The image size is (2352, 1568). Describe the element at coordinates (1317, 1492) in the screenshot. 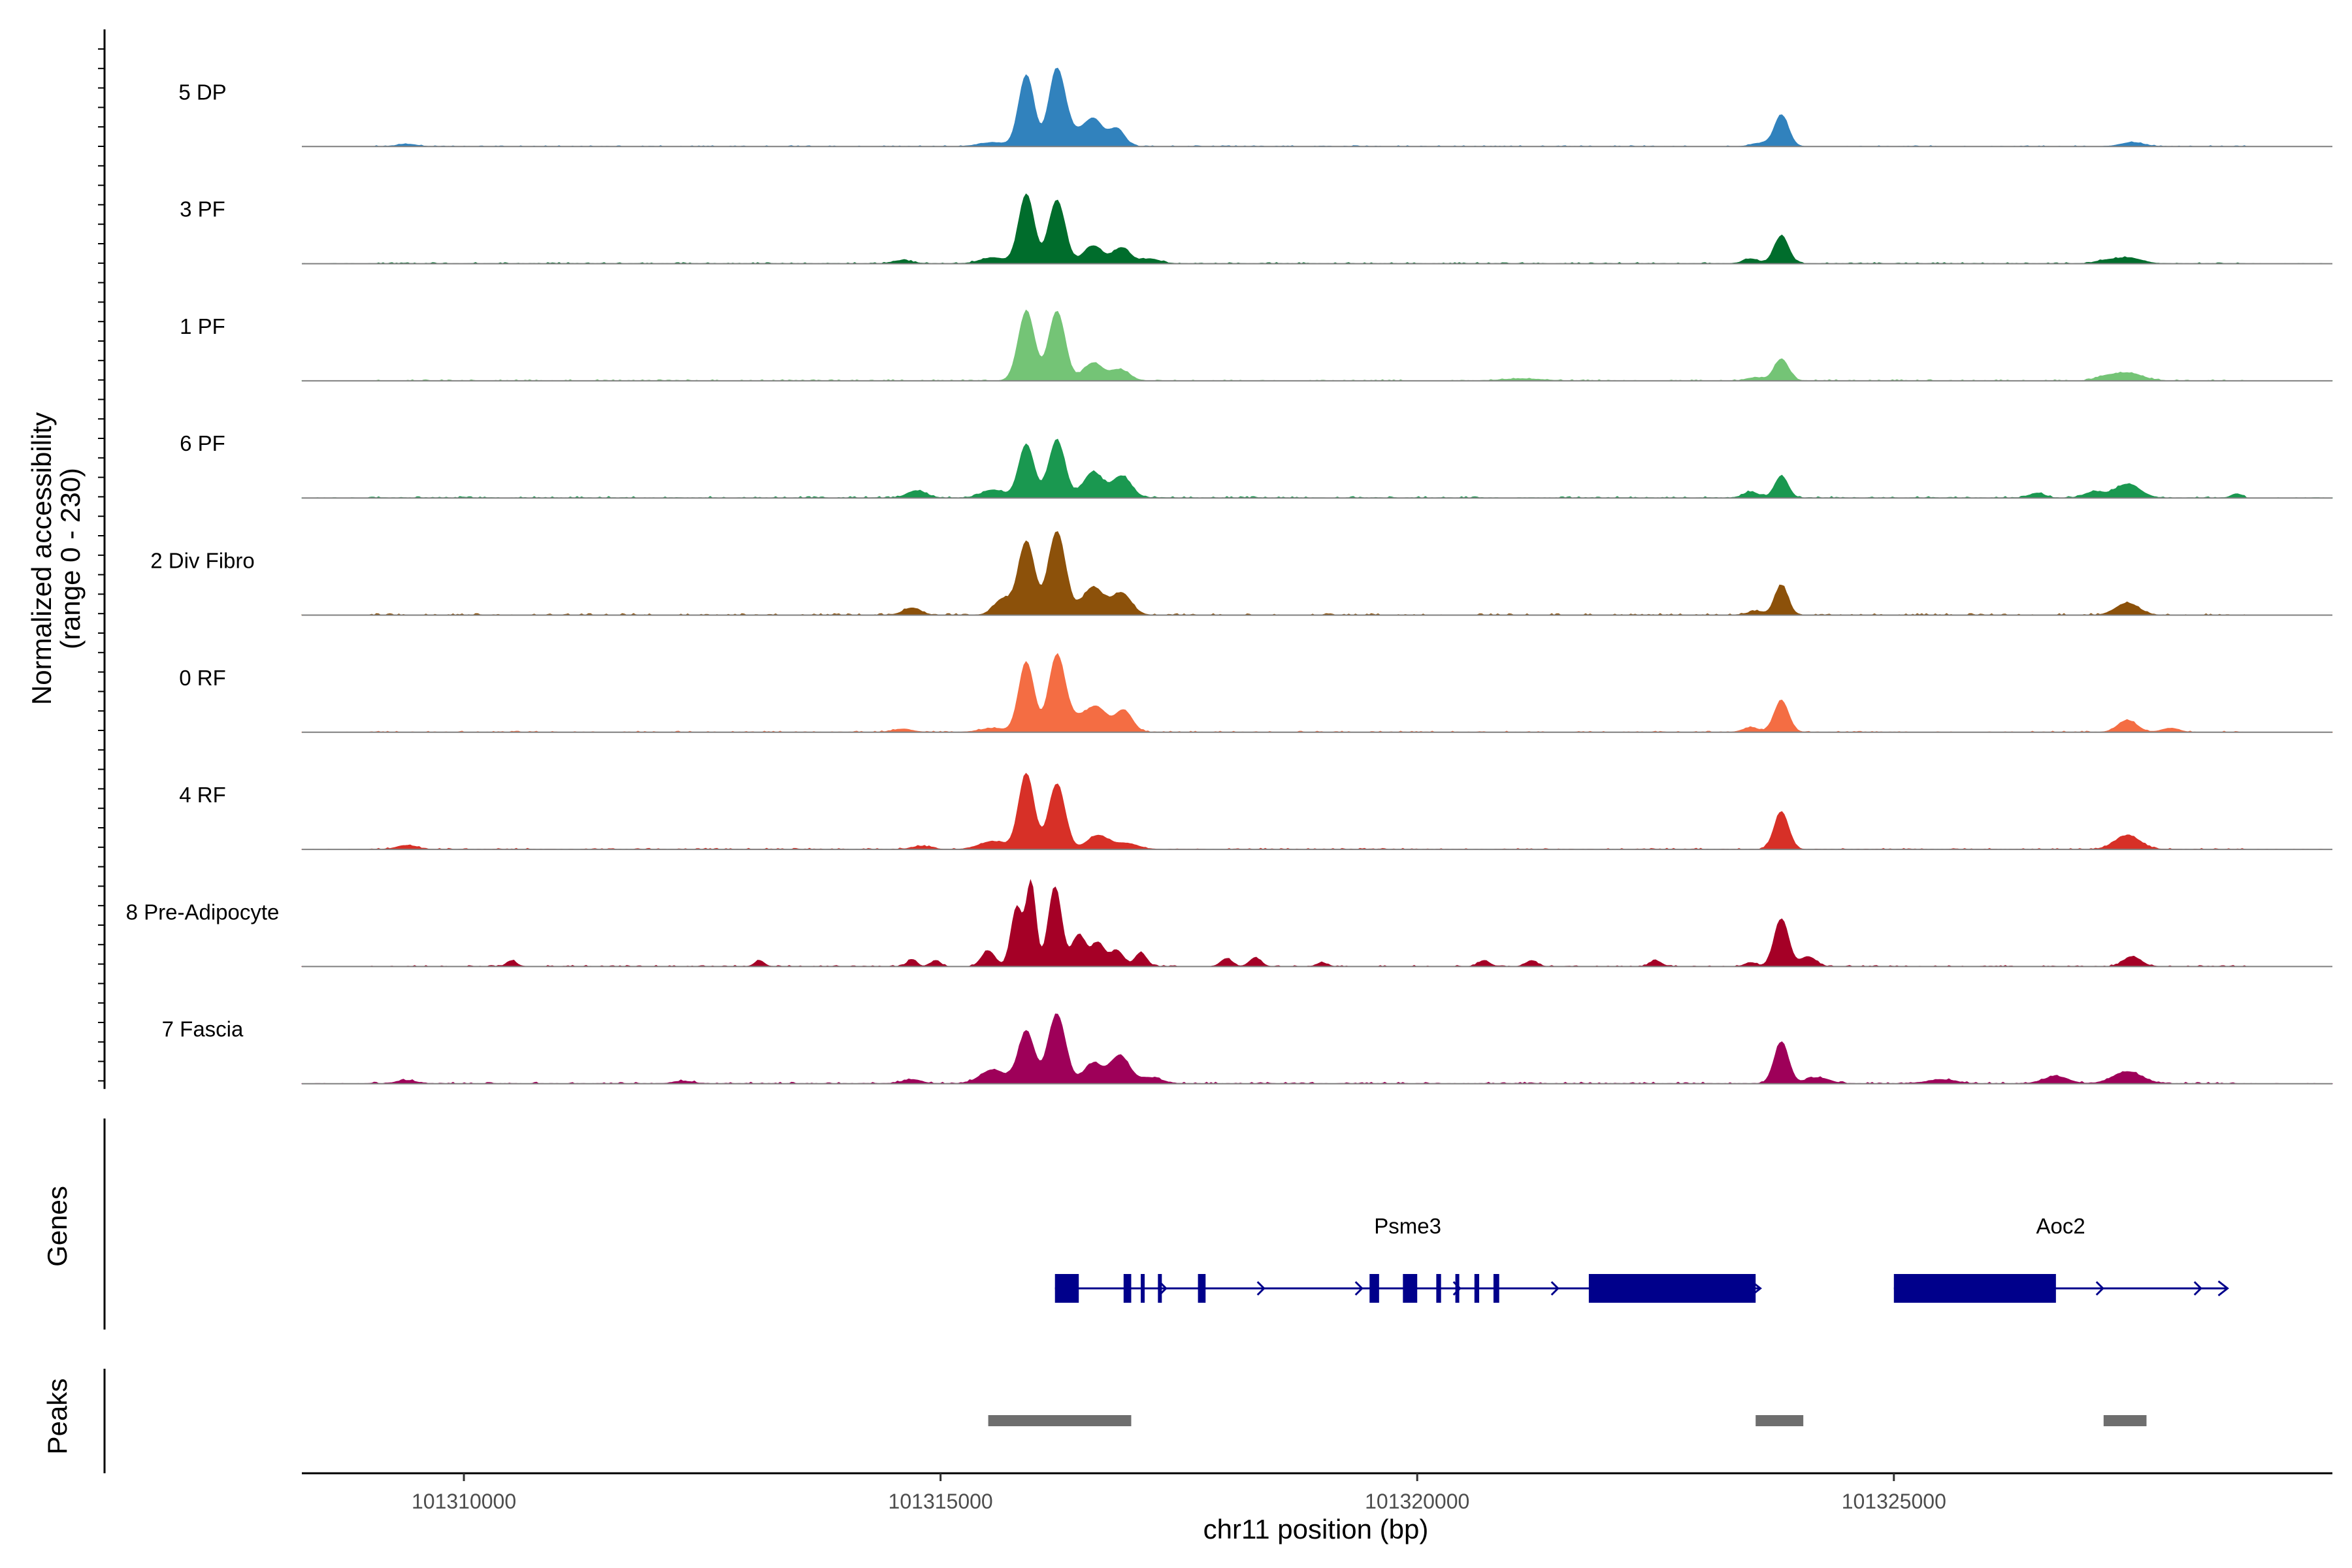

I see `x-axis: 101310000 101315000 101320000 101325000` at that location.